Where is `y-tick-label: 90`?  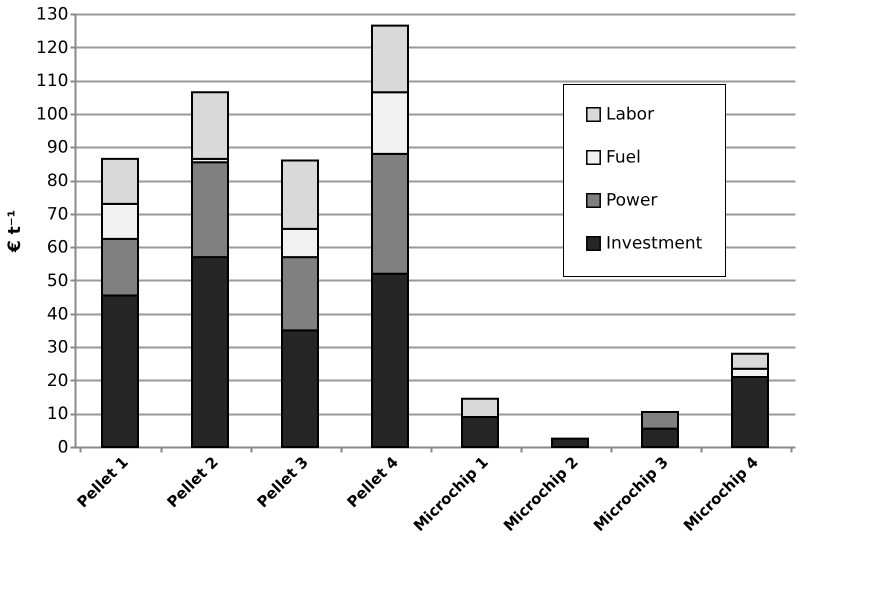 y-tick-label: 90 is located at coordinates (57, 148).